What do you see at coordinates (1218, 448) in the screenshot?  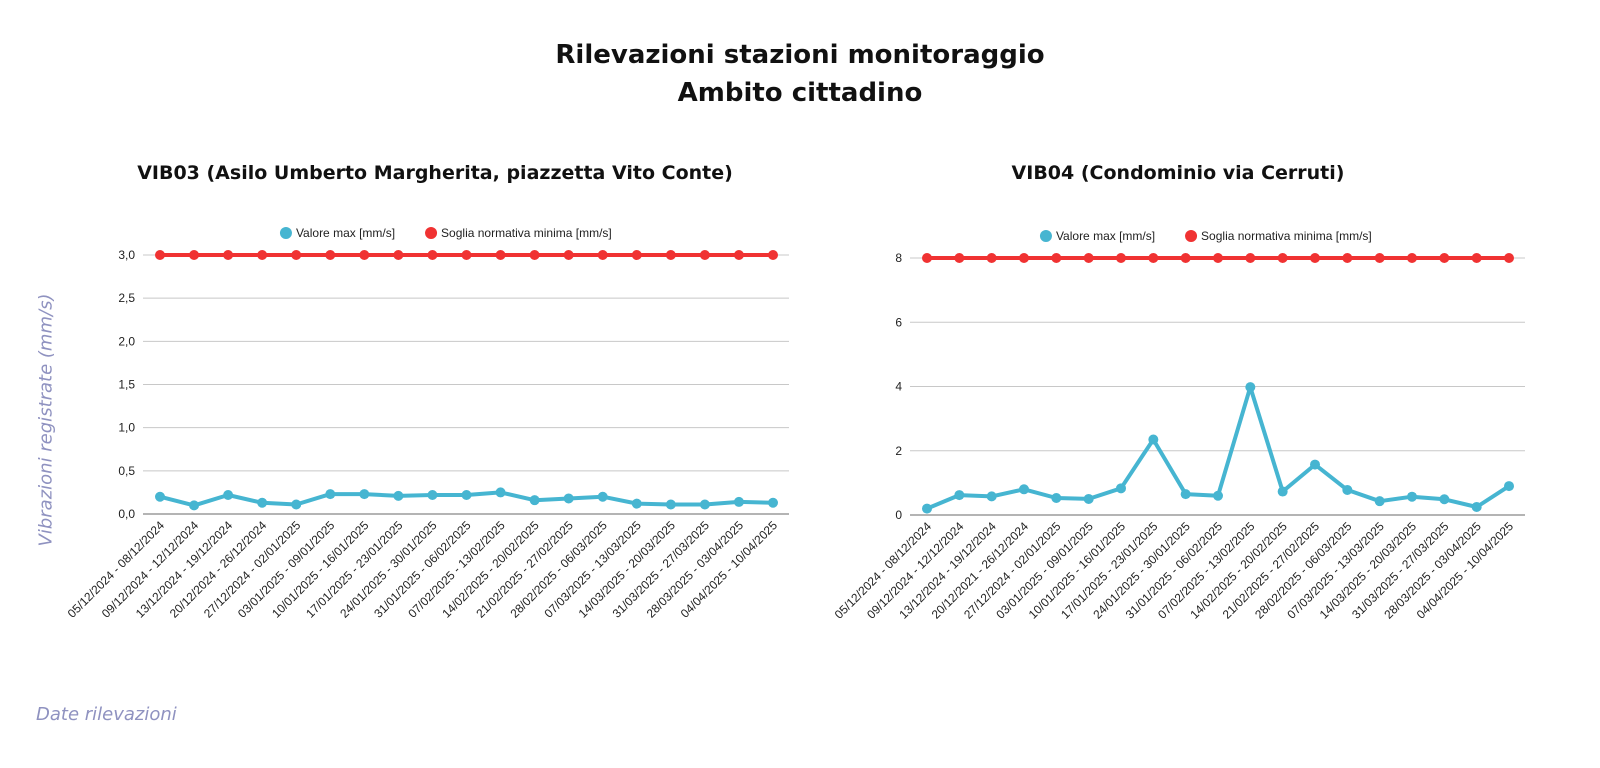 I see `series-line-valore-max` at bounding box center [1218, 448].